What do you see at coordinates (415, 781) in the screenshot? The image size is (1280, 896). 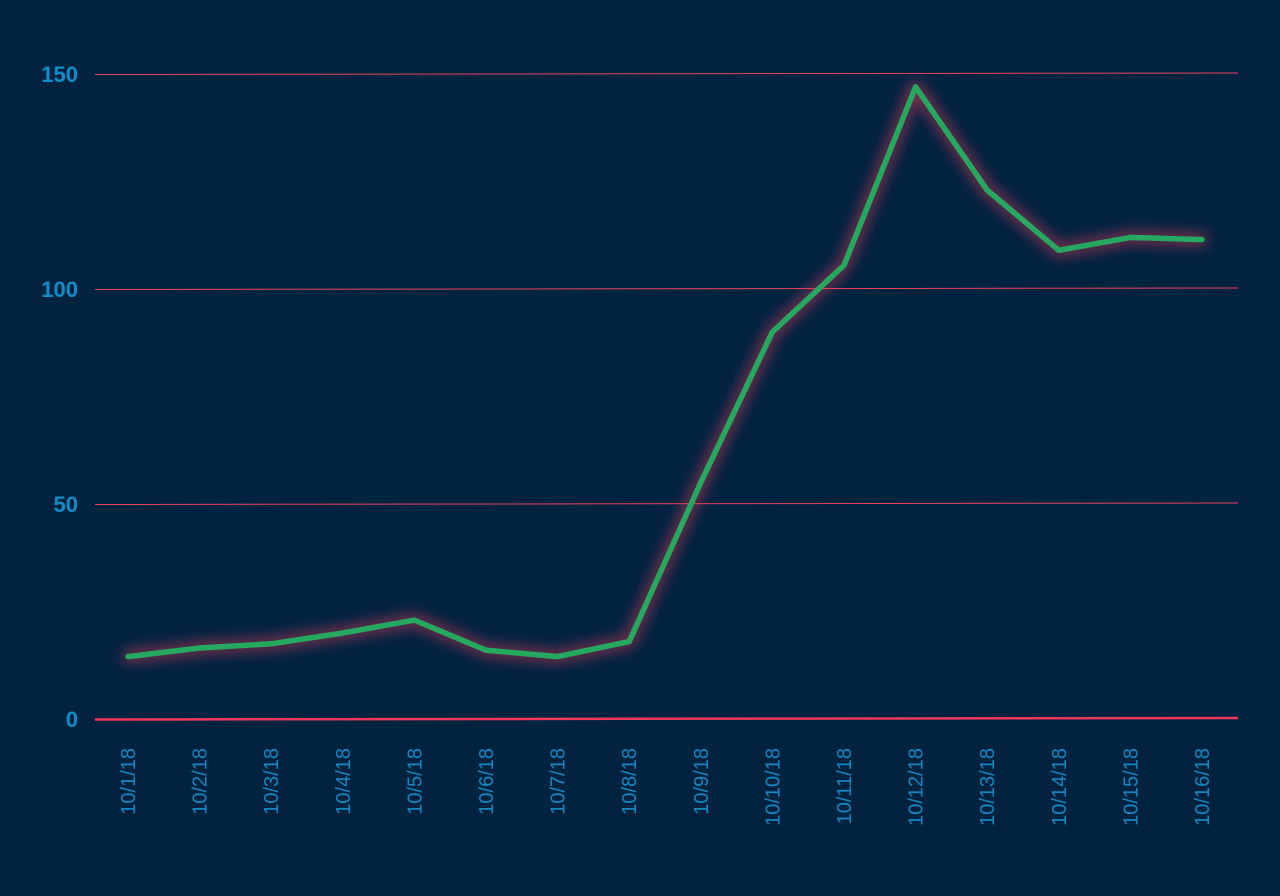 I see `x-tick-label: 10/5/18` at bounding box center [415, 781].